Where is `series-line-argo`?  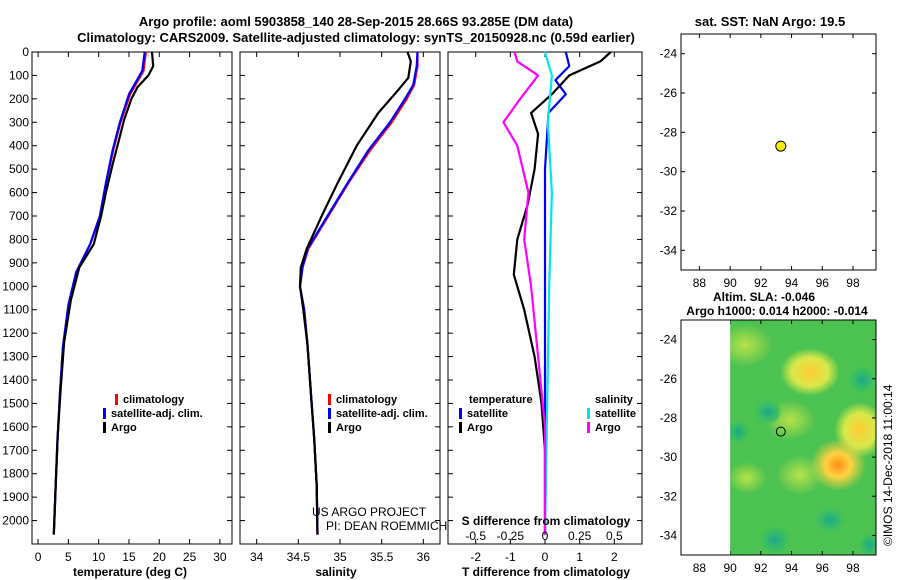 series-line-argo is located at coordinates (103, 293).